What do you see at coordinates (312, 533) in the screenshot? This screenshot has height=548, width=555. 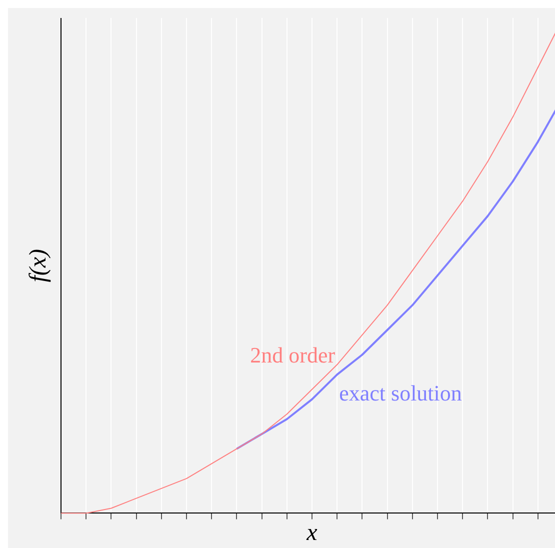 I see `x-axis-title: x` at bounding box center [312, 533].